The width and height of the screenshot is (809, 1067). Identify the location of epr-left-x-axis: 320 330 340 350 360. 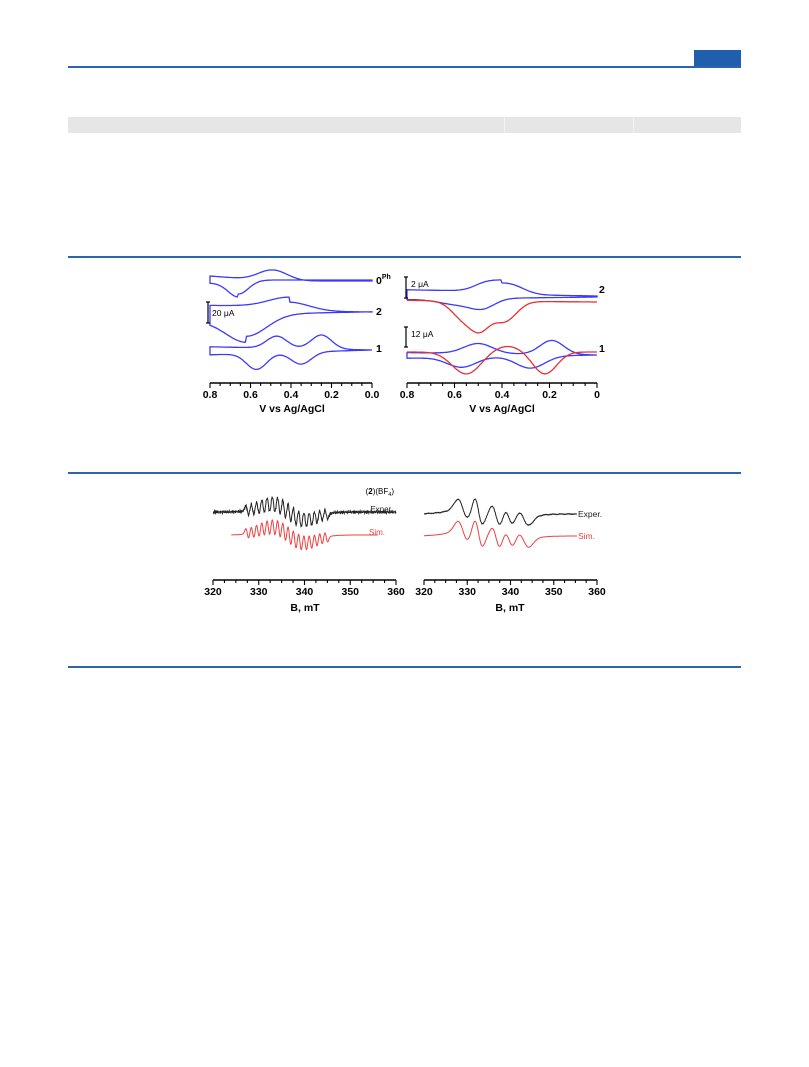
(304, 588).